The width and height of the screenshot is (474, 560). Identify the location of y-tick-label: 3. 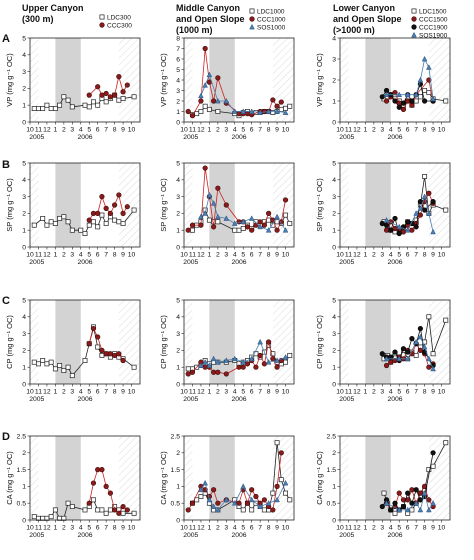
(178, 91).